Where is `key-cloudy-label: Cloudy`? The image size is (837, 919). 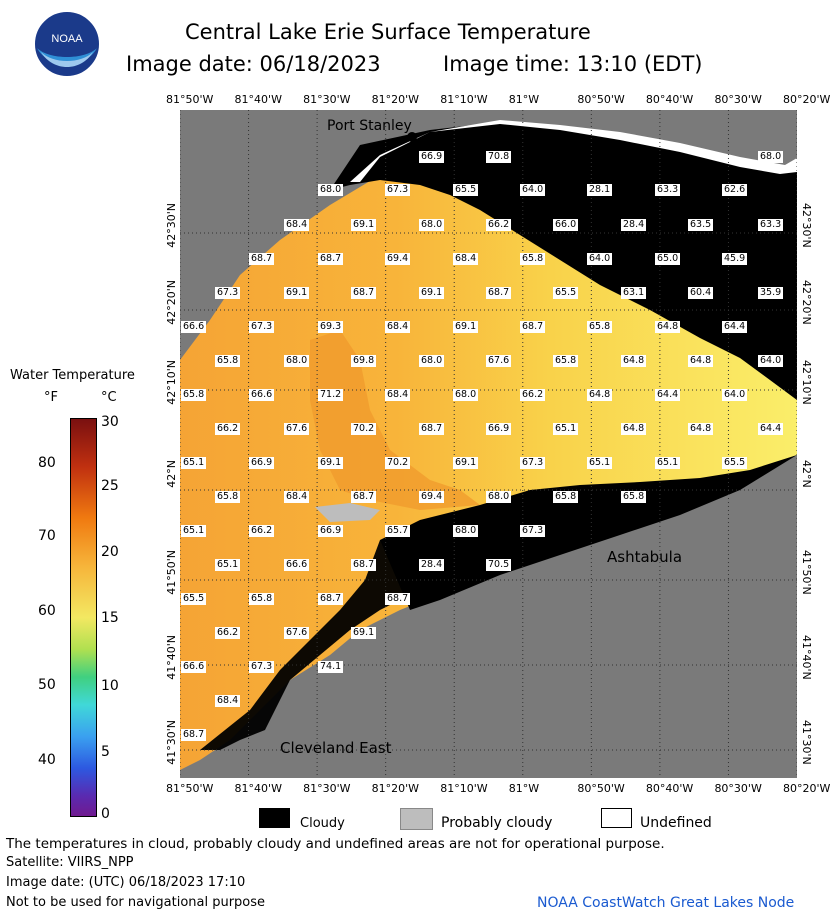
key-cloudy-label: Cloudy is located at coordinates (322, 823).